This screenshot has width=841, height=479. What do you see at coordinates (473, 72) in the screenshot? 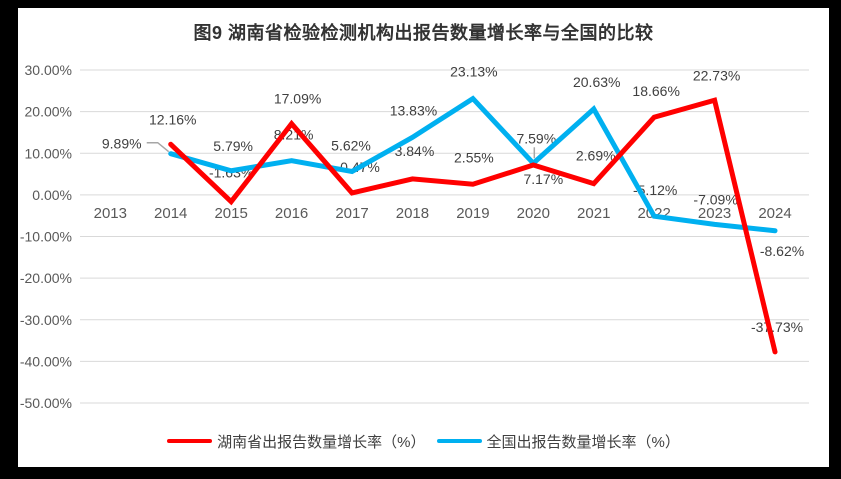
I see `data-label: 23.13%` at bounding box center [473, 72].